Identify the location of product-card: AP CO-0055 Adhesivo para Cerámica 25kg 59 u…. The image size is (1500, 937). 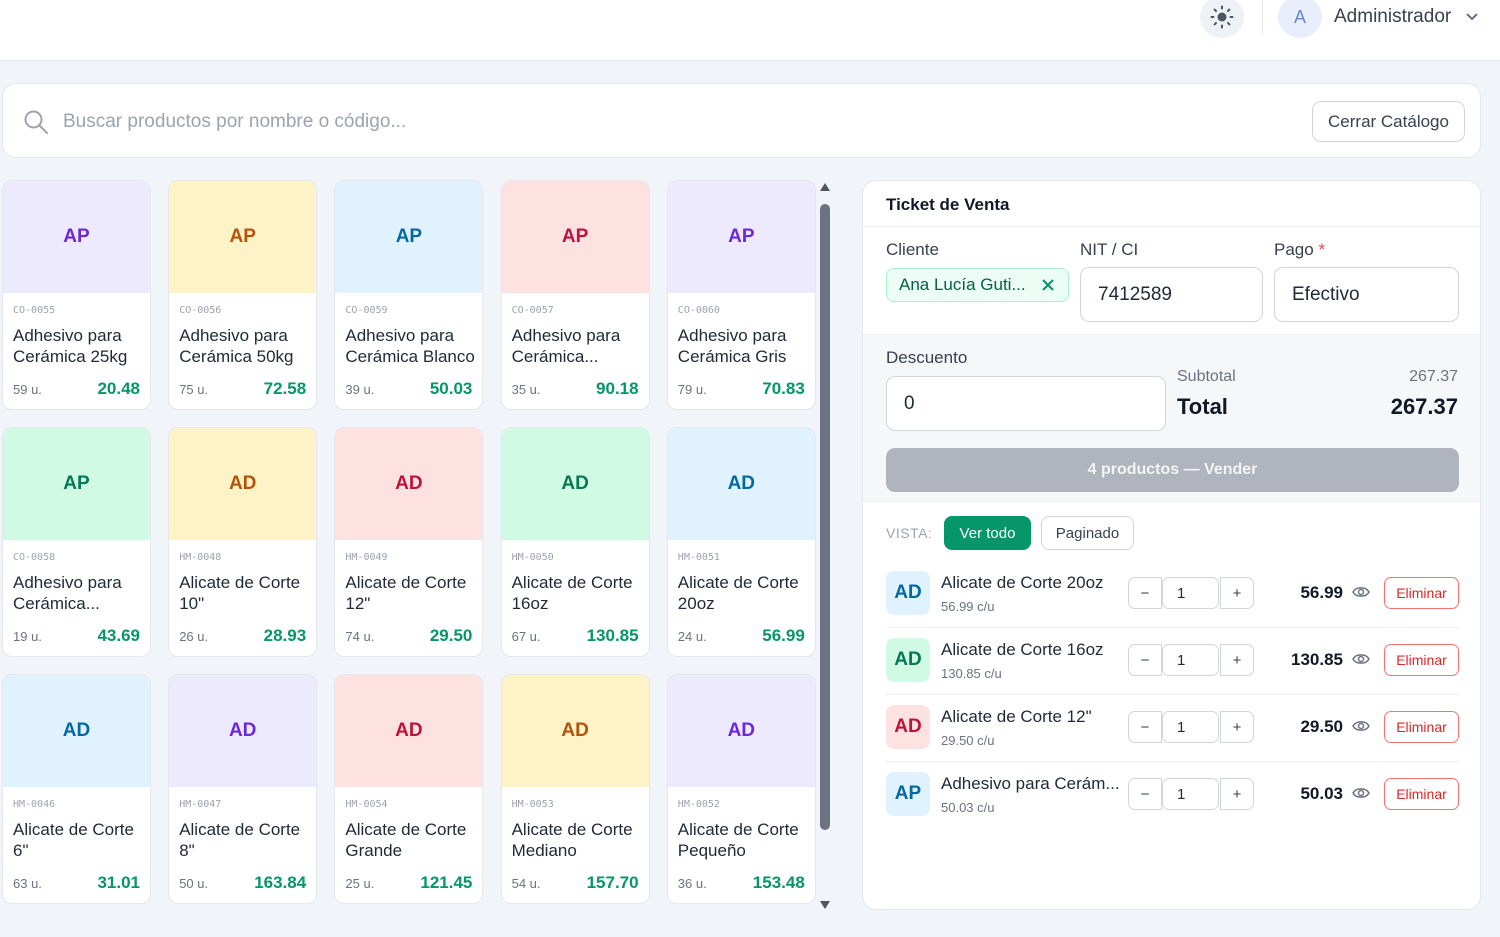
(76, 295).